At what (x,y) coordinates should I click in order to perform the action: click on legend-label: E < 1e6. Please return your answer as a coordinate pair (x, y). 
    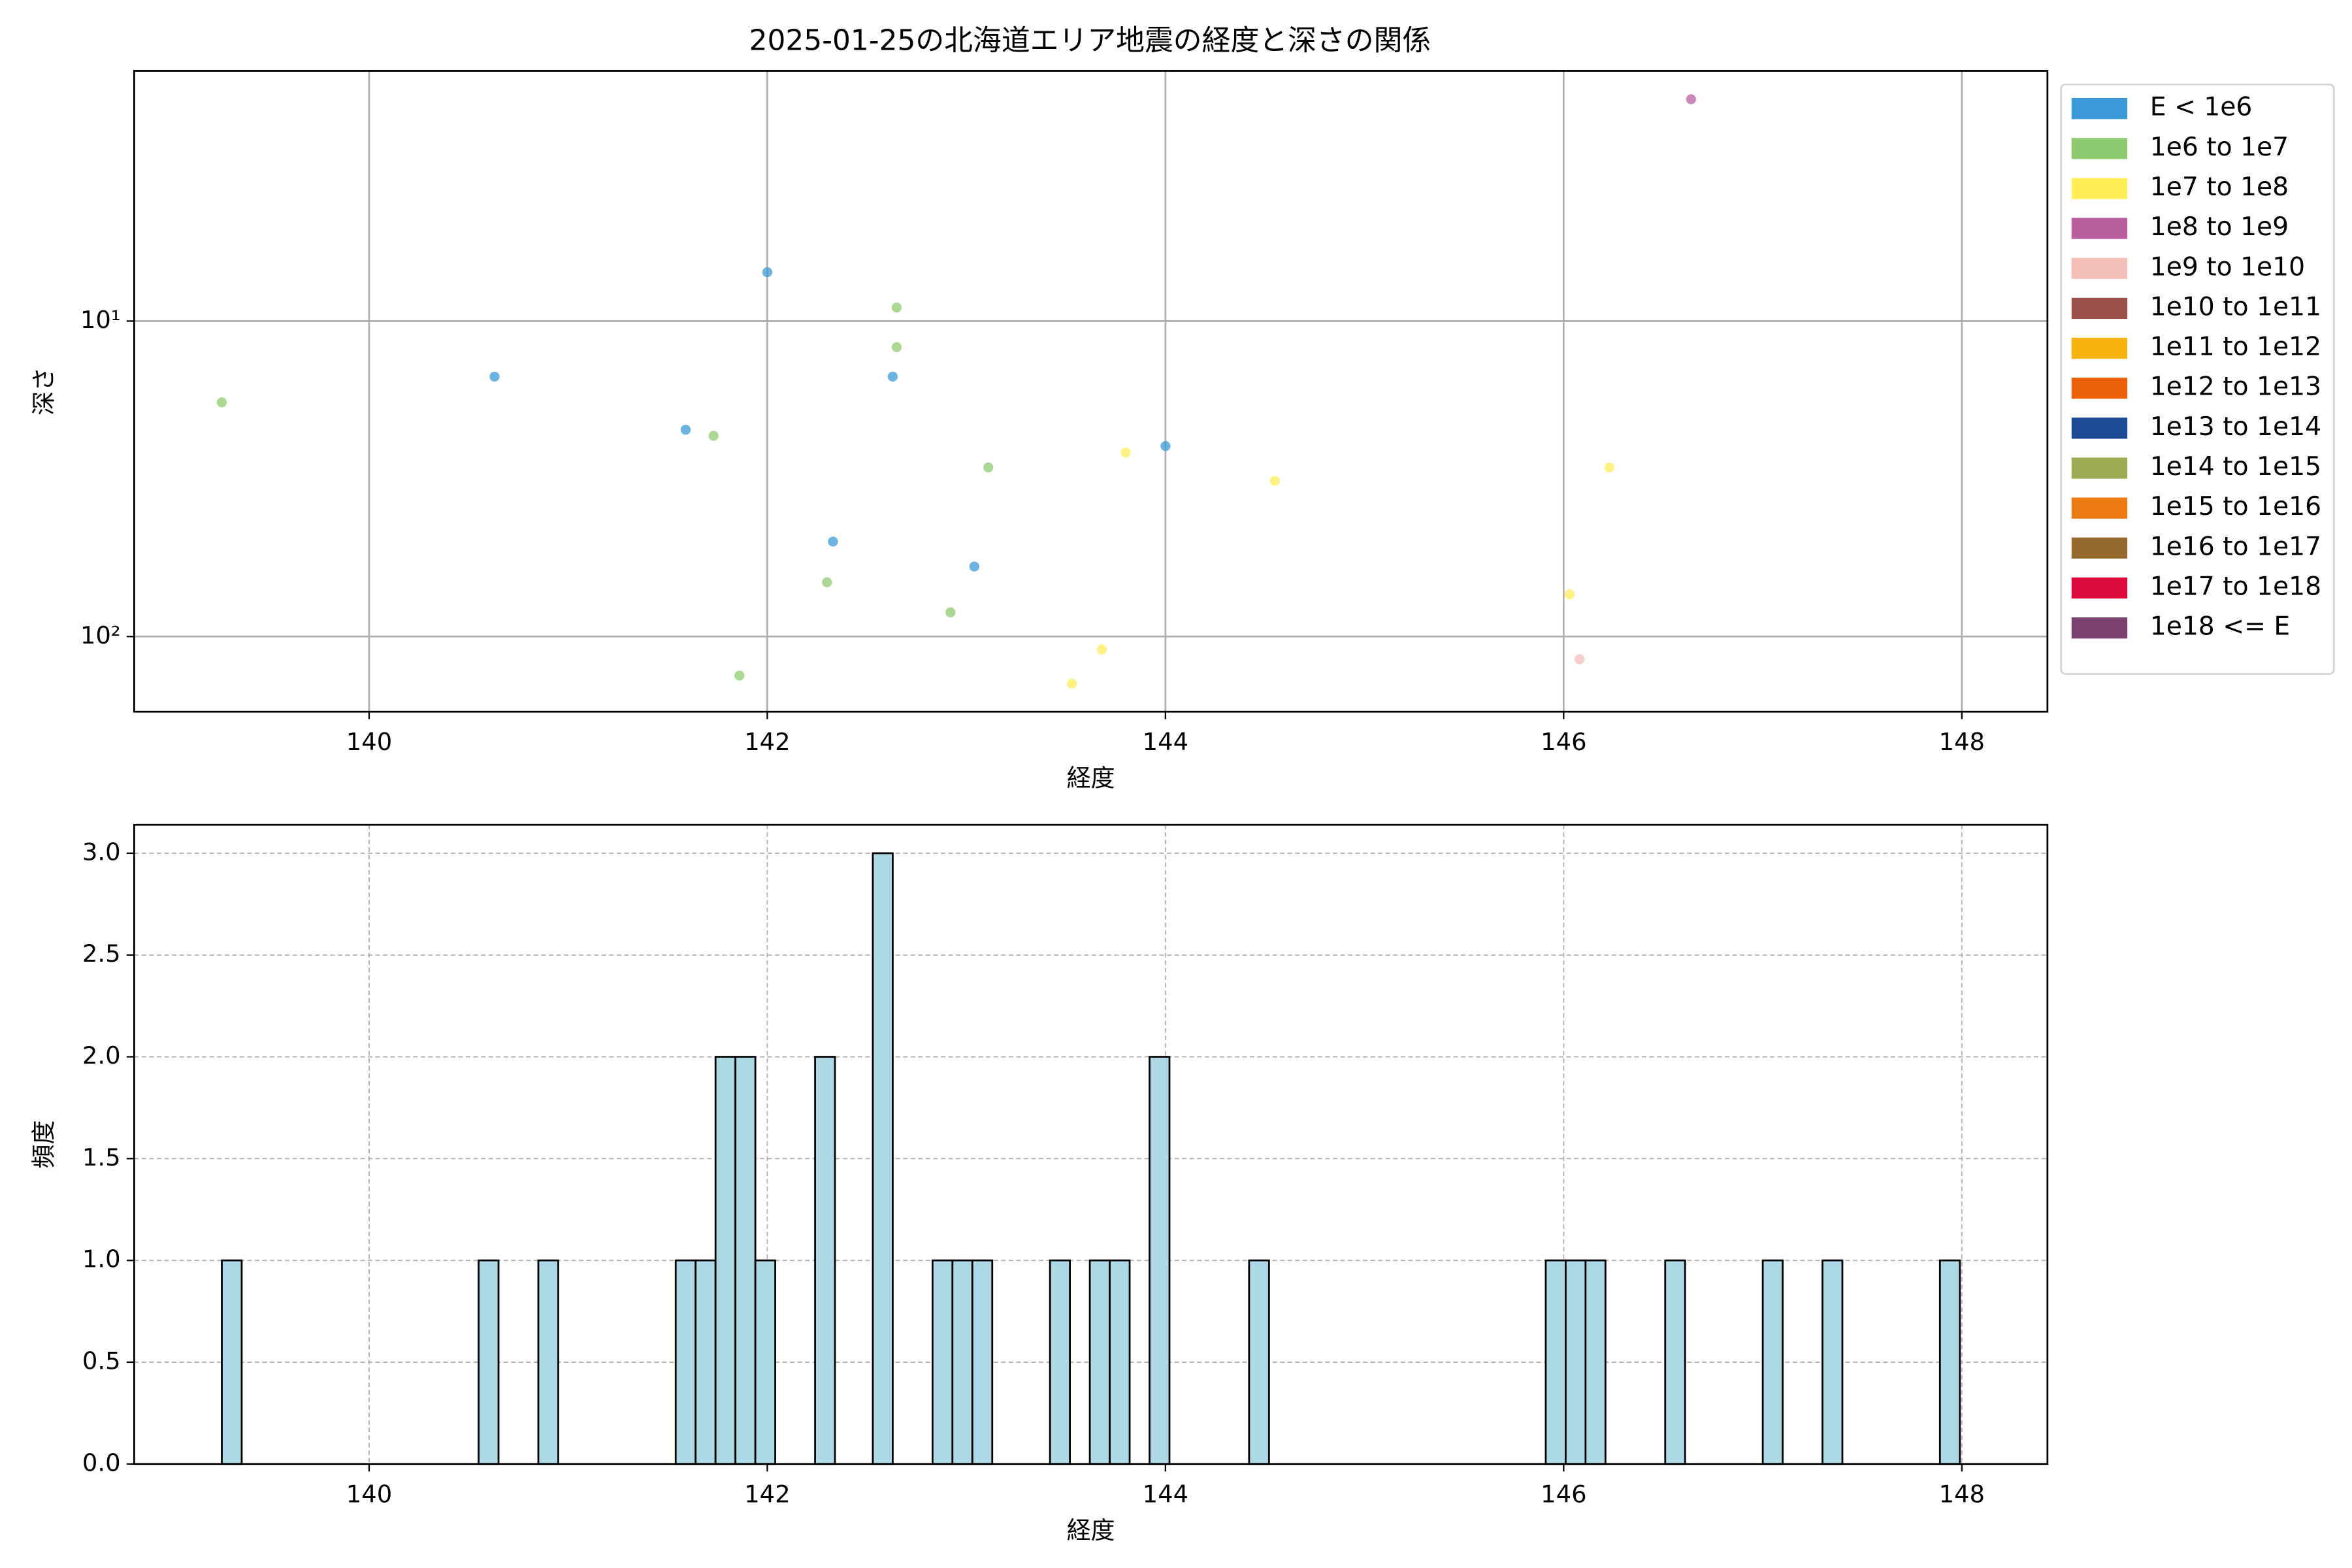
    Looking at the image, I should click on (2201, 107).